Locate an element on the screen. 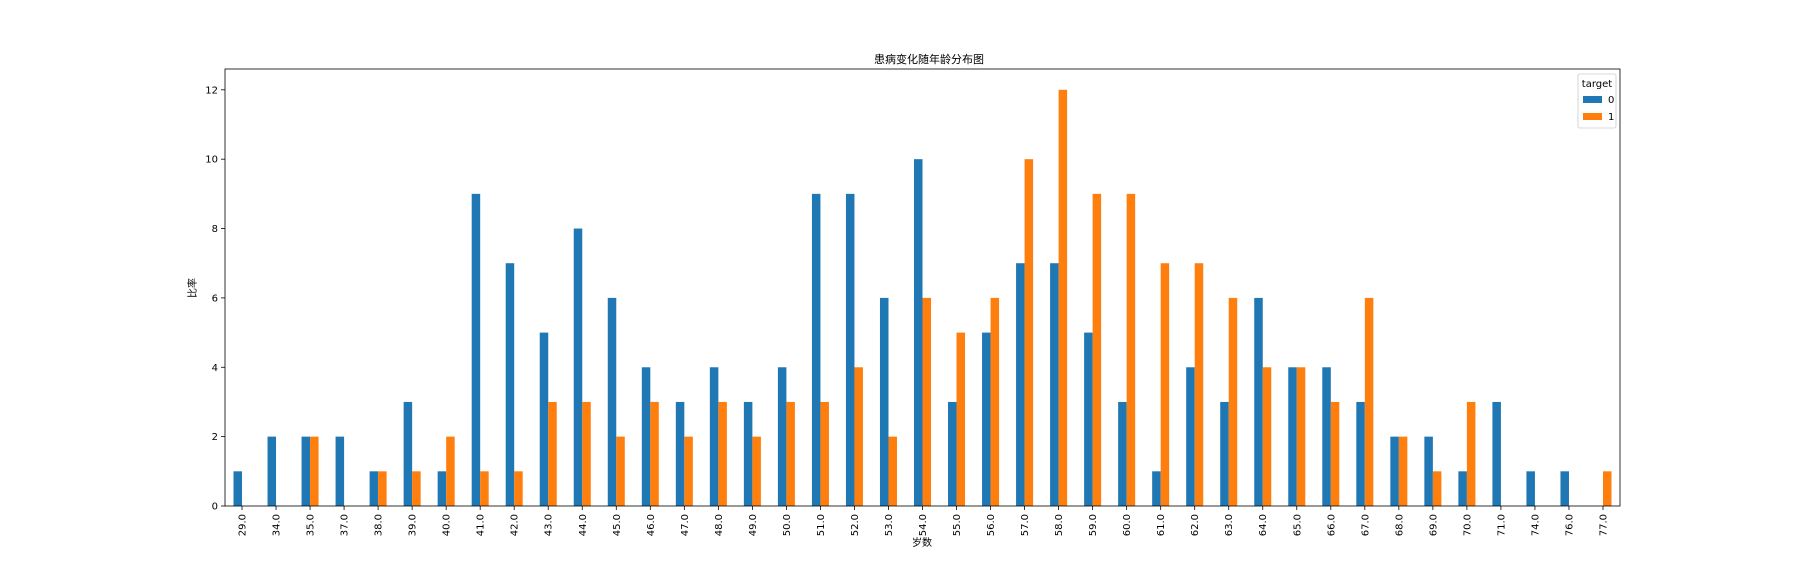 This screenshot has width=1800, height=576. bar-series-1-70.0 is located at coordinates (1471, 453).